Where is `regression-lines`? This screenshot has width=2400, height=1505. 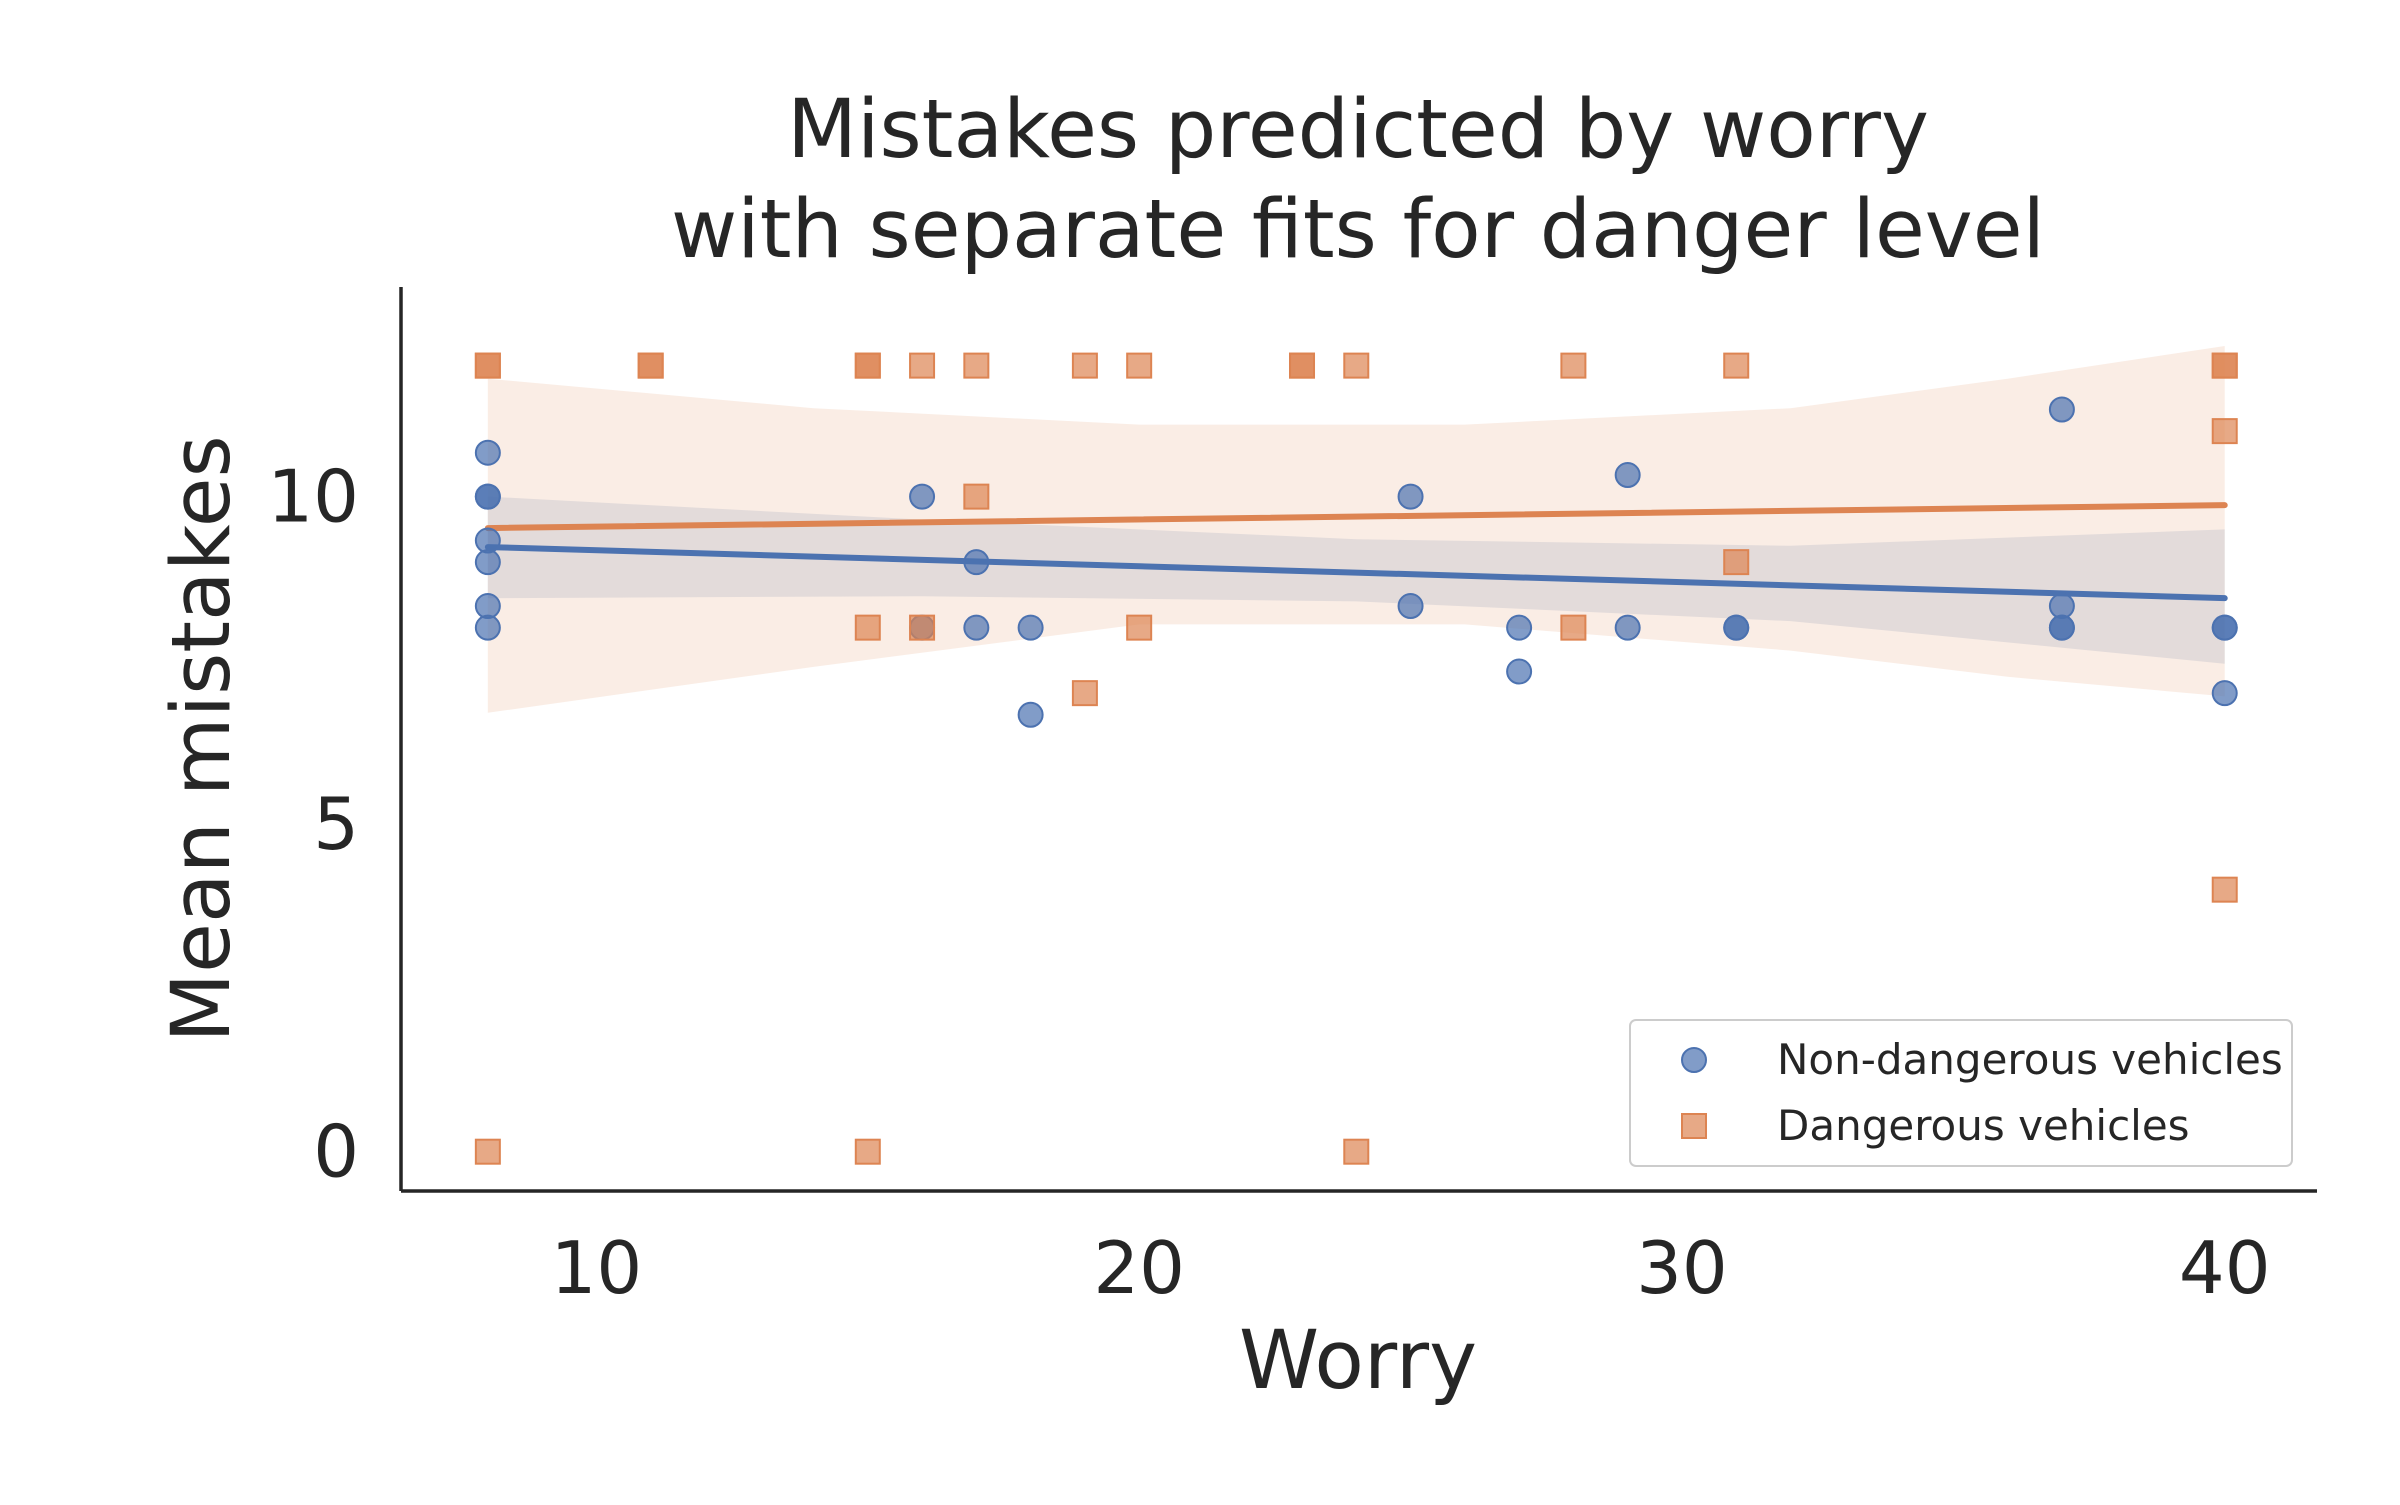 regression-lines is located at coordinates (1356, 552).